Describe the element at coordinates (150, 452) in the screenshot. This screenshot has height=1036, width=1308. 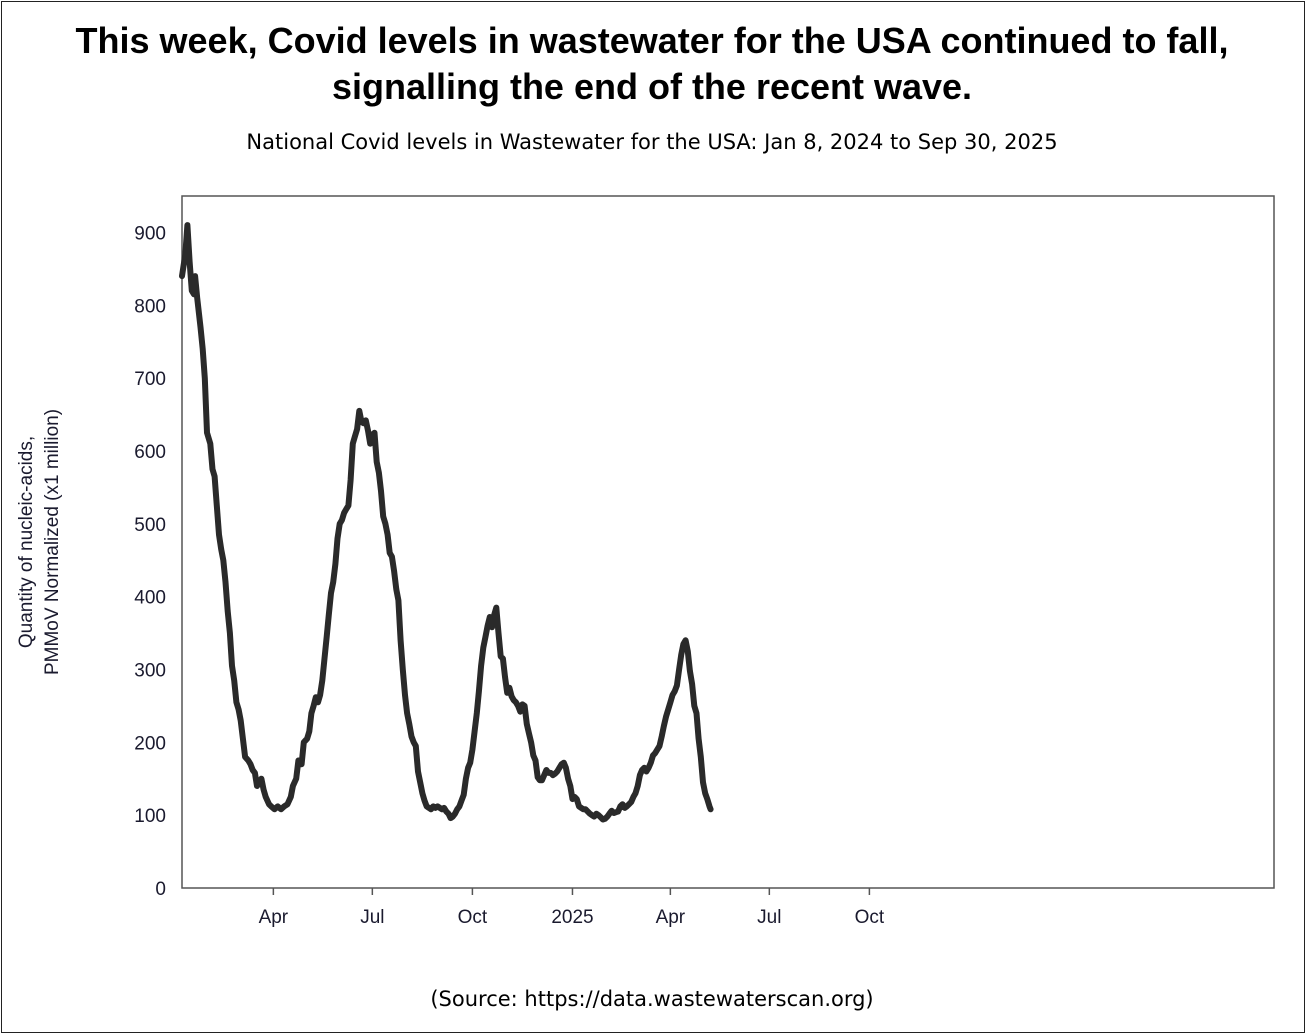
I see `y-tick-label: 600` at that location.